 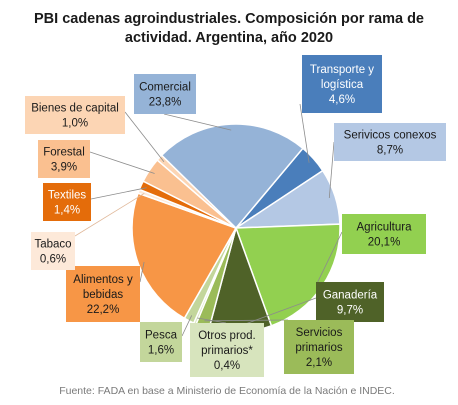 What do you see at coordinates (342, 70) in the screenshot?
I see `slice-name-label: Transporte y` at bounding box center [342, 70].